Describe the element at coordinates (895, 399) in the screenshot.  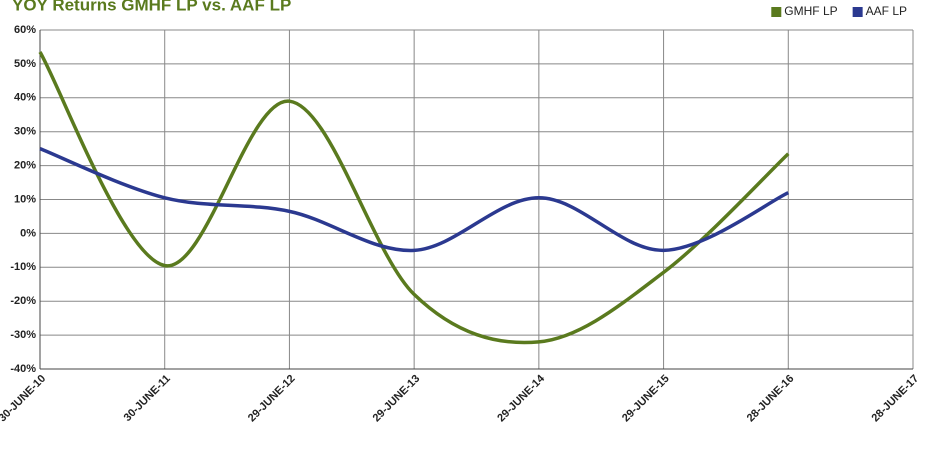
I see `x-tick-label: 28-JUNE-17` at that location.